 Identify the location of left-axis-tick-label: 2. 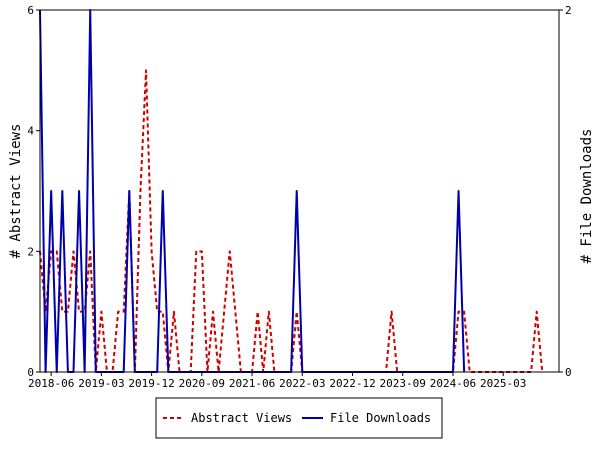
(30, 251).